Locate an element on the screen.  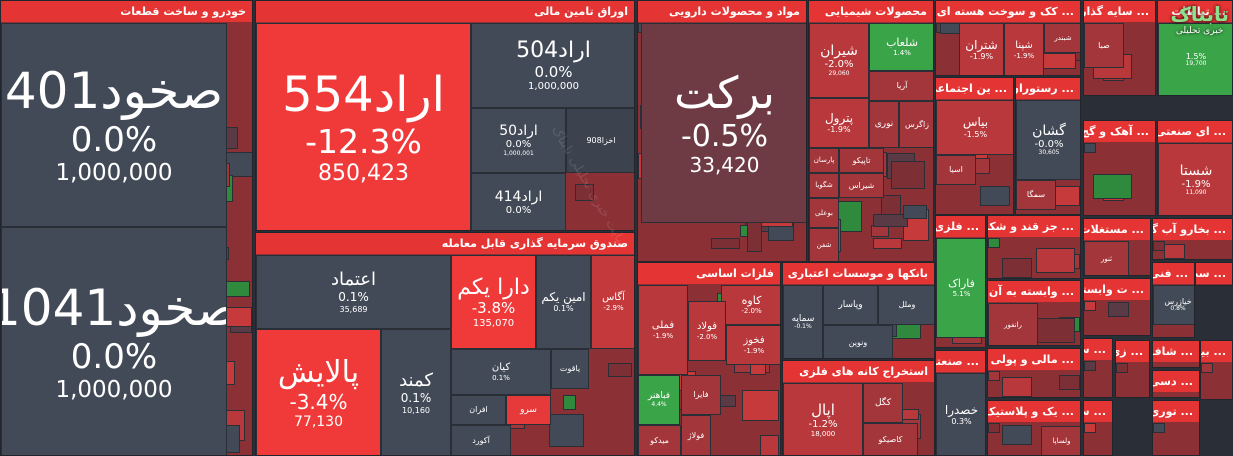
sector-title: ... مالی و پولی is located at coordinates (1034, 359).